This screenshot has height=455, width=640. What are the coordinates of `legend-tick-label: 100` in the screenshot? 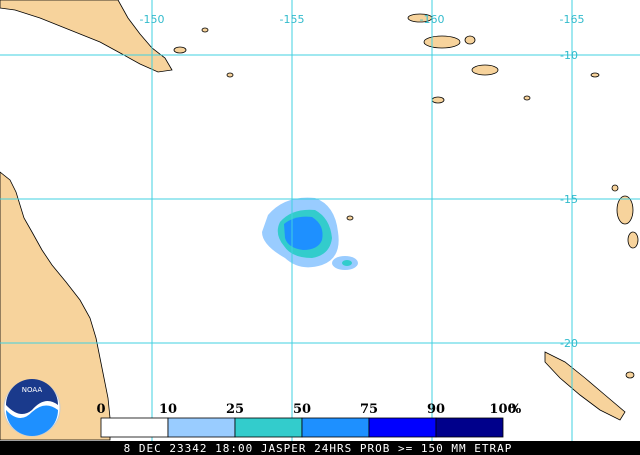 It's located at (502, 409).